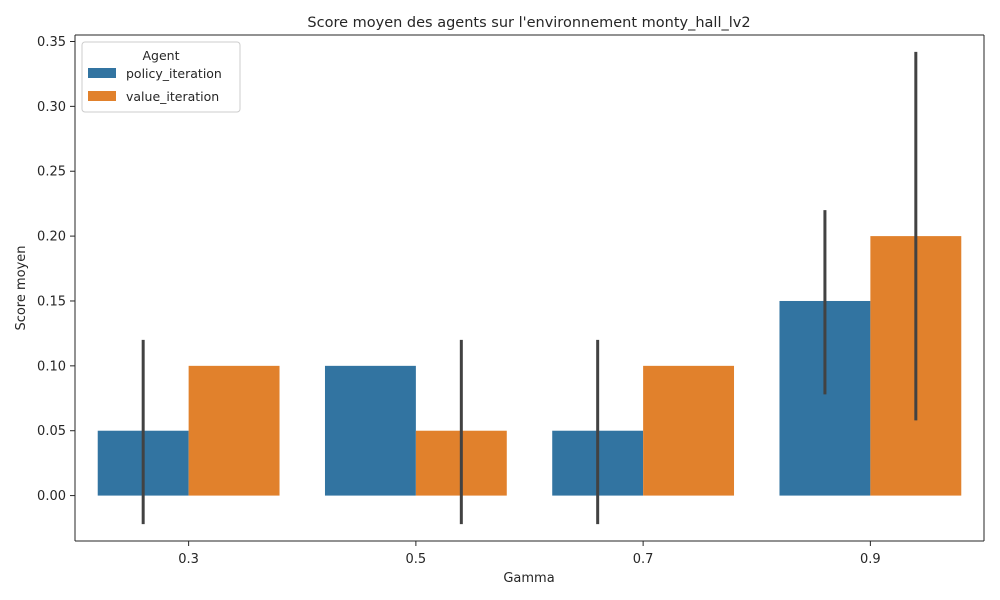 The height and width of the screenshot is (600, 1000). Describe the element at coordinates (51, 366) in the screenshot. I see `y-tick-label: 0.10` at that location.